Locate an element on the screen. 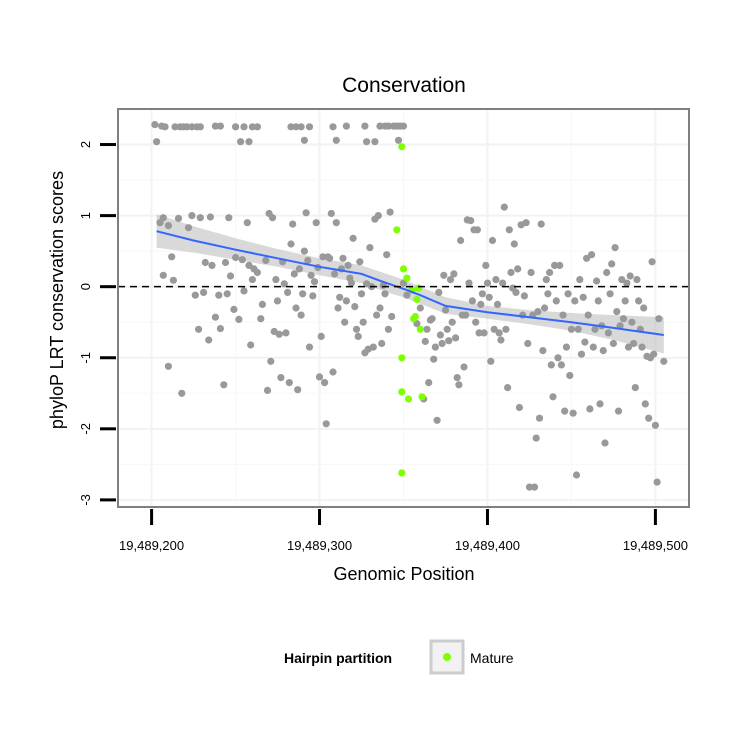  legend-title: Hairpin partition is located at coordinates (338, 658).